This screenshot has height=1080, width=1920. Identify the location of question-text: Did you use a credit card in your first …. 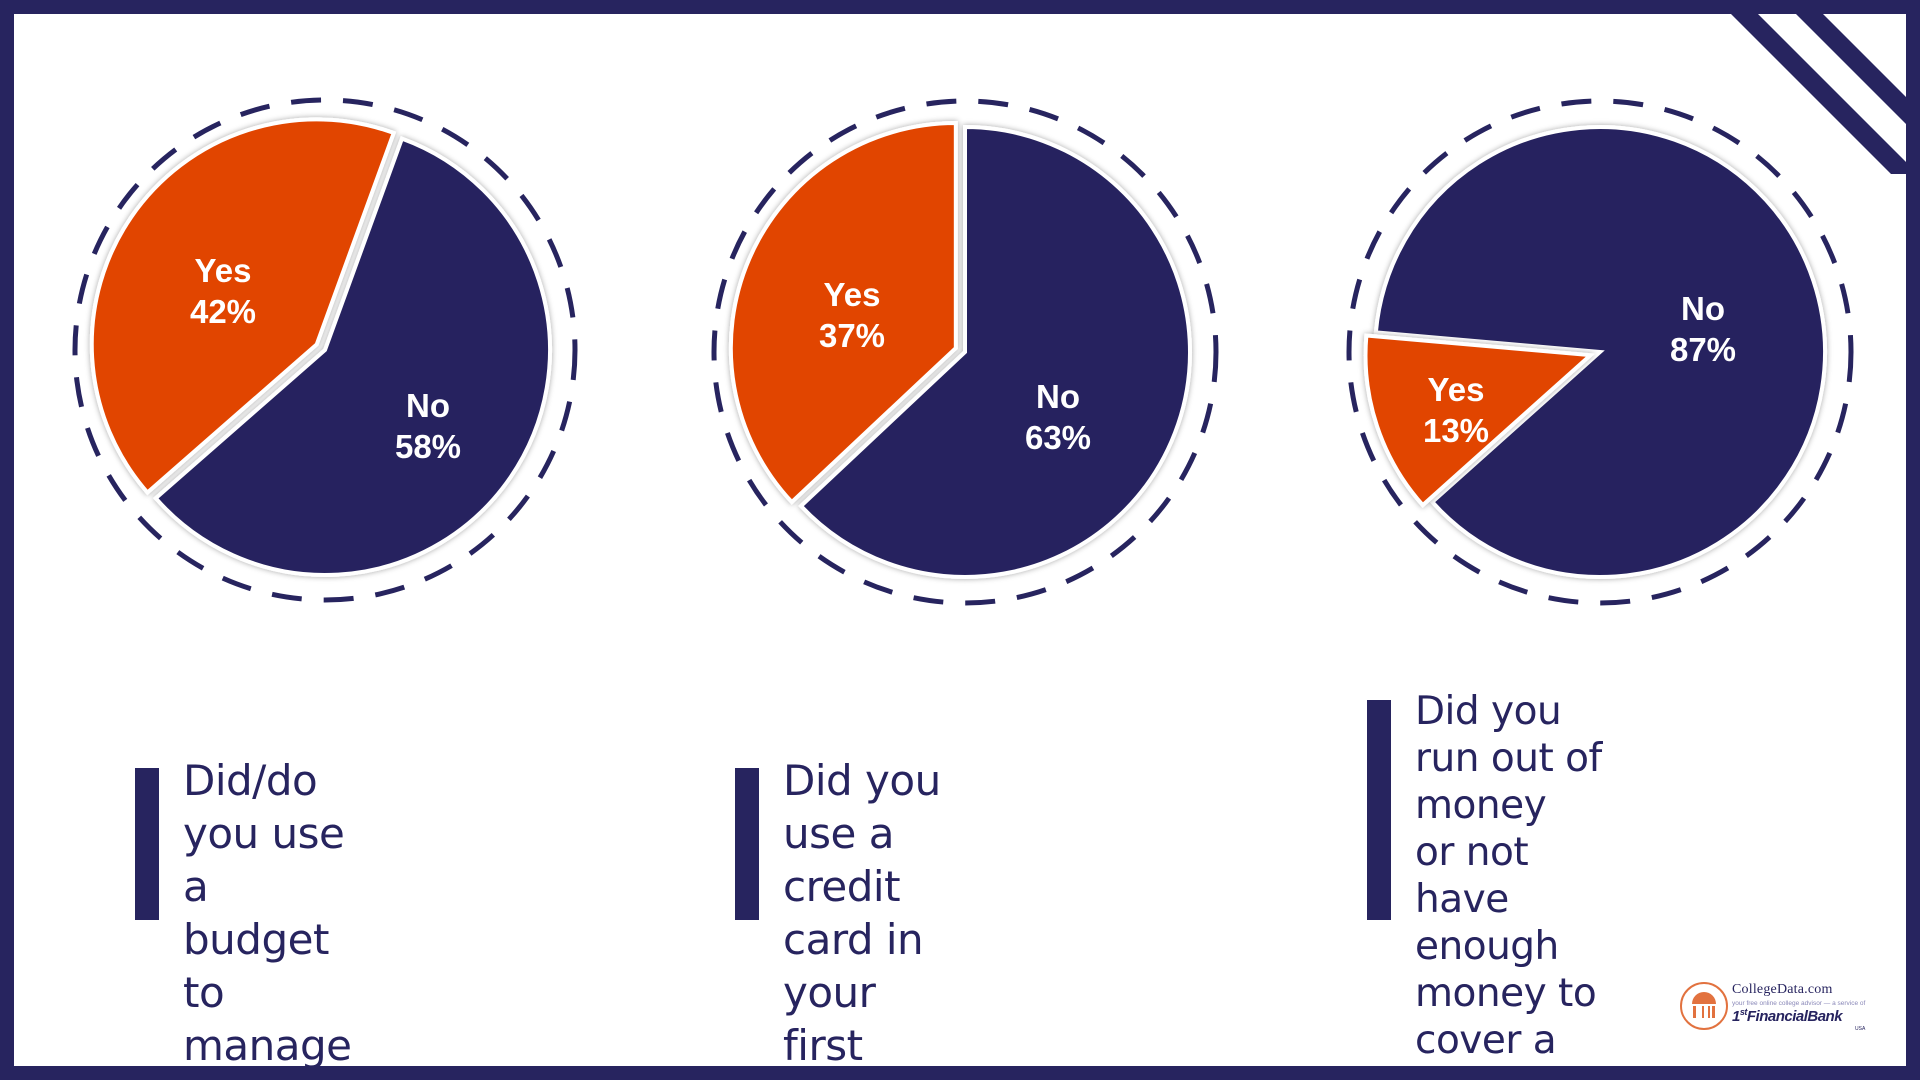
(862, 911).